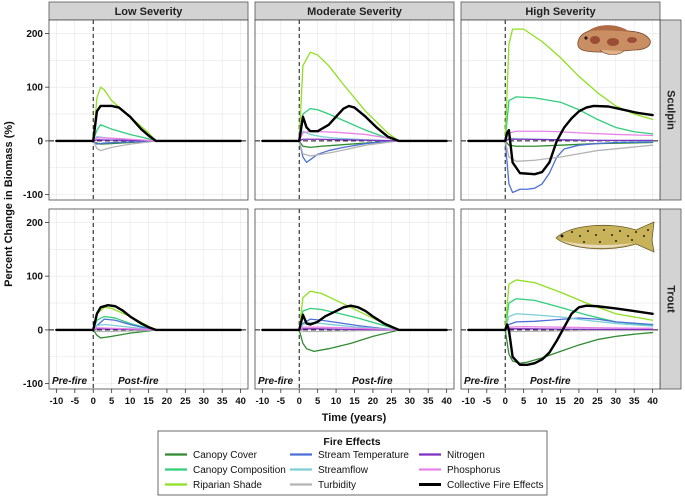 This screenshot has height=497, width=685. I want to click on row-strip-trout: Trout, so click(670, 299).